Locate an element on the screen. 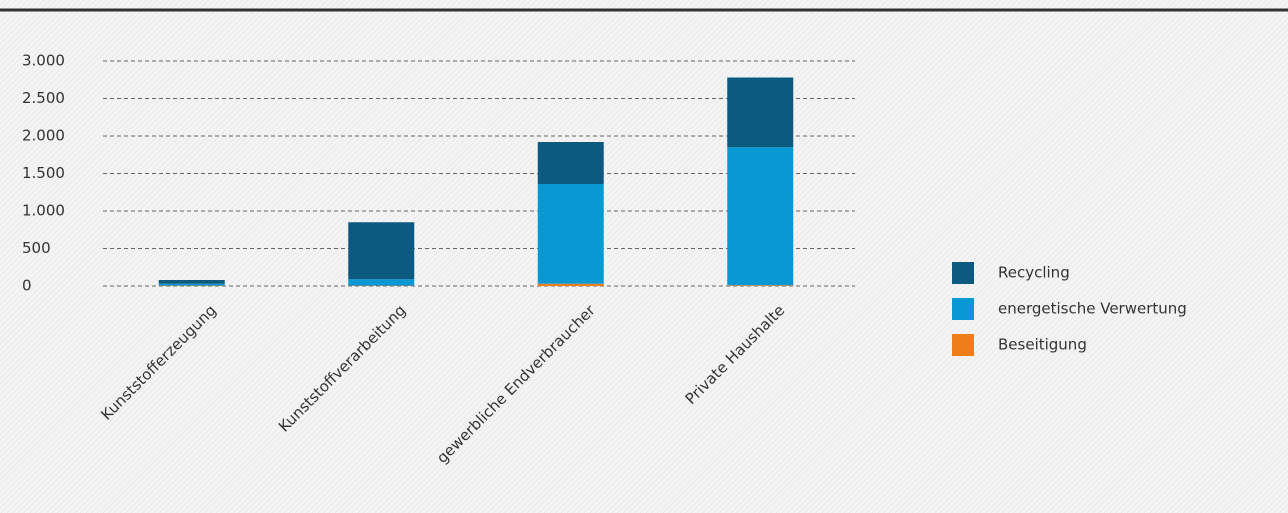 This screenshot has height=513, width=1288. y-tick-label: 1.500 is located at coordinates (43, 173).